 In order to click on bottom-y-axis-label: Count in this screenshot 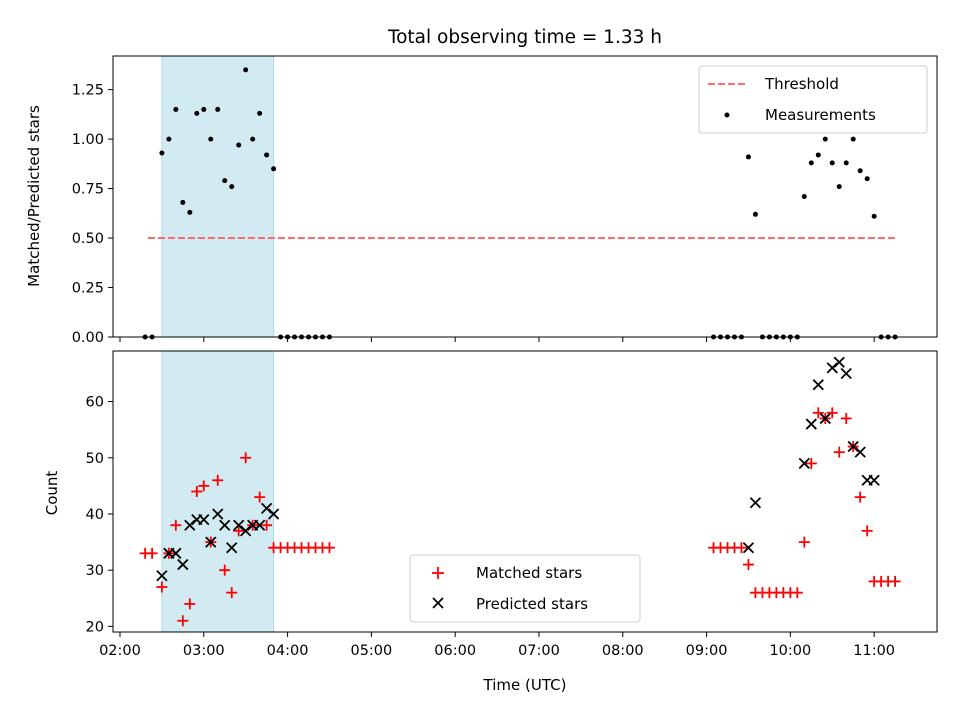, I will do `click(52, 493)`.